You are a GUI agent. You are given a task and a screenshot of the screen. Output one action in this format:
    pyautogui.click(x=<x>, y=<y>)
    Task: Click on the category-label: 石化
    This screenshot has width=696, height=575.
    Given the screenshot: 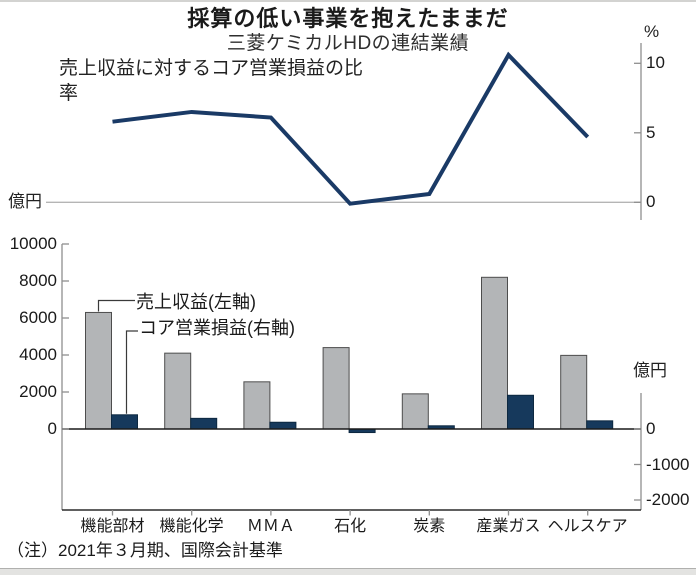 What is the action you would take?
    pyautogui.click(x=350, y=526)
    